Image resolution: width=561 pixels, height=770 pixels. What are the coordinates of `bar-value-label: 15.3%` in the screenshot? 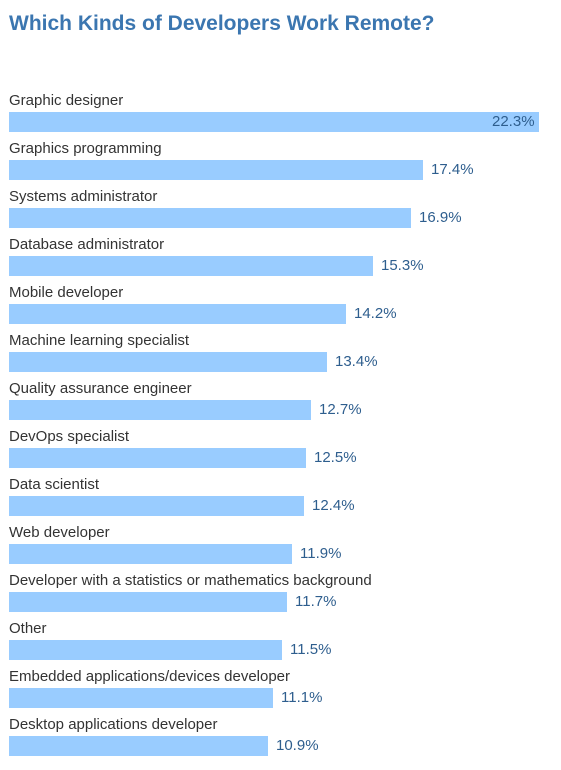 It's located at (402, 265).